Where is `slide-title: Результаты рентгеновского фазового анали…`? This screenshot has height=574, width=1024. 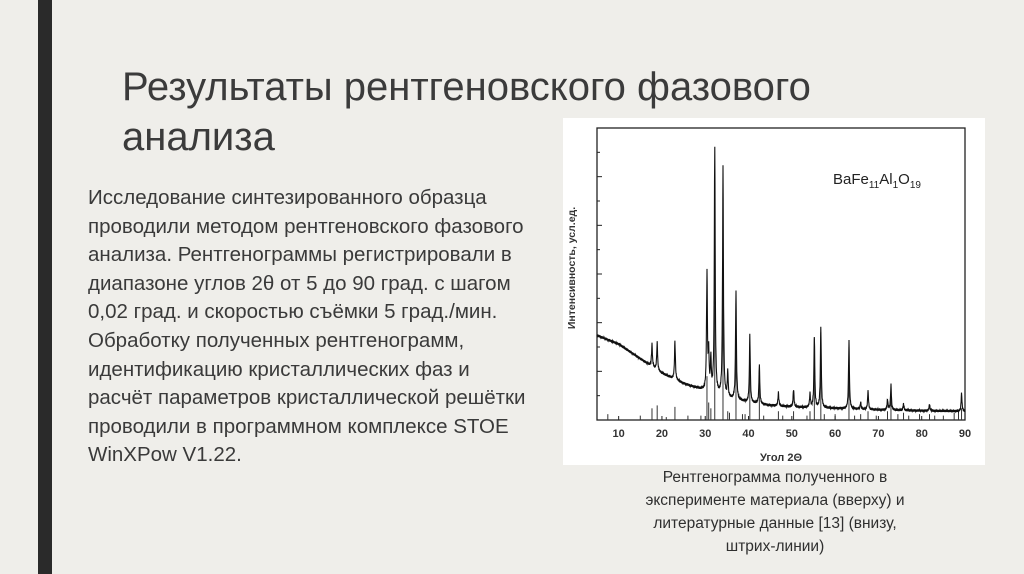 slide-title: Результаты рентгеновского фазового анали… is located at coordinates (466, 112).